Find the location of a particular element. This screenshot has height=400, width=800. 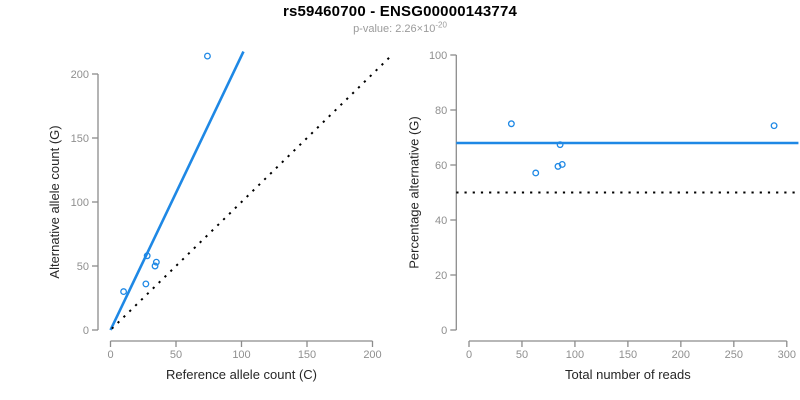

x-axis-title: Total number of reads is located at coordinates (628, 374).